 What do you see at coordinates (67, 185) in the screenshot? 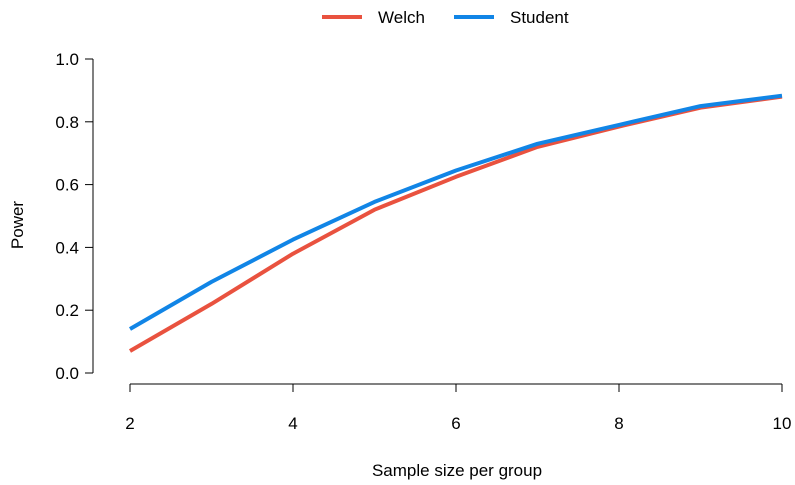
I see `y-tick-label: 0.6` at bounding box center [67, 185].